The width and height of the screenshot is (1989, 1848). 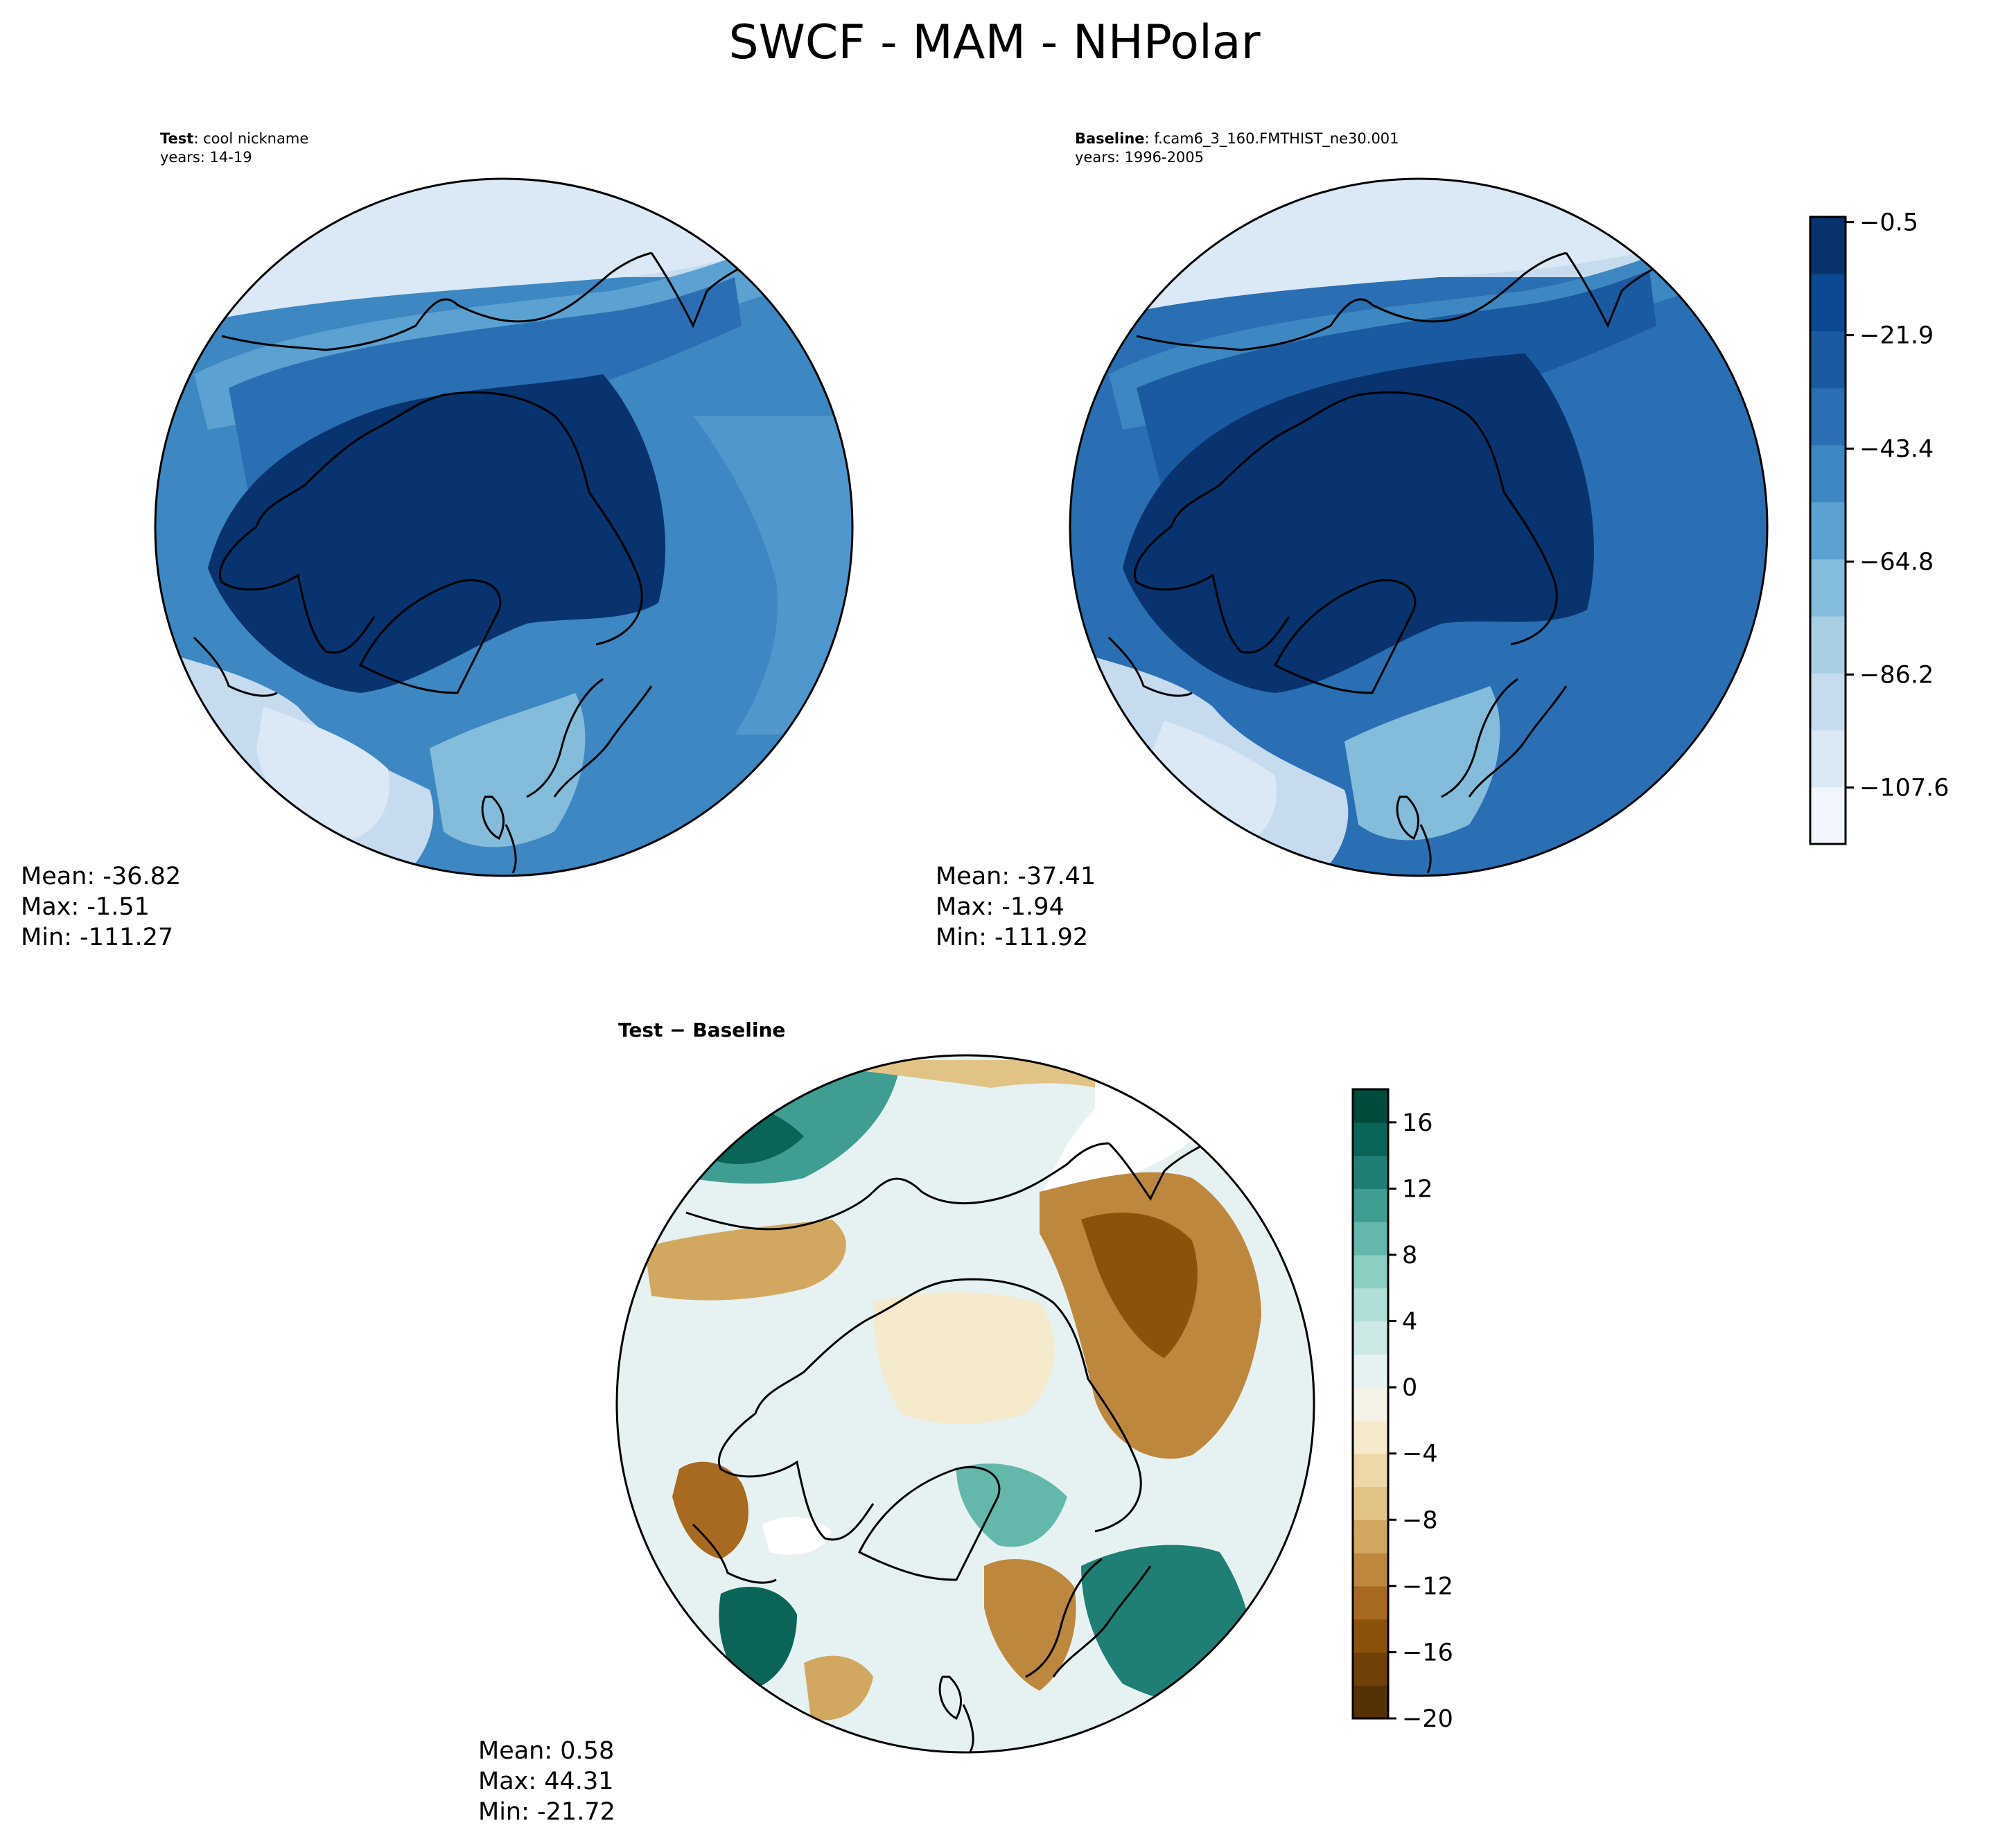 I want to click on diff-coastlines, so click(x=953, y=1443).